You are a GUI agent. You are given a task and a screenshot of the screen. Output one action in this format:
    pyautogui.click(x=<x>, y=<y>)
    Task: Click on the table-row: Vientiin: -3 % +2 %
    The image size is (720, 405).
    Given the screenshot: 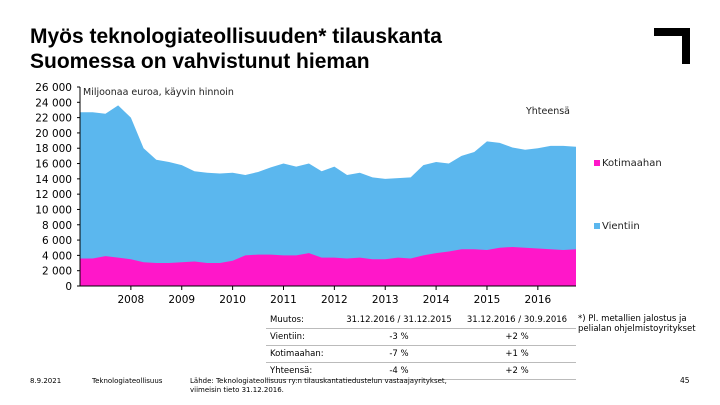 What is the action you would take?
    pyautogui.click(x=421, y=337)
    